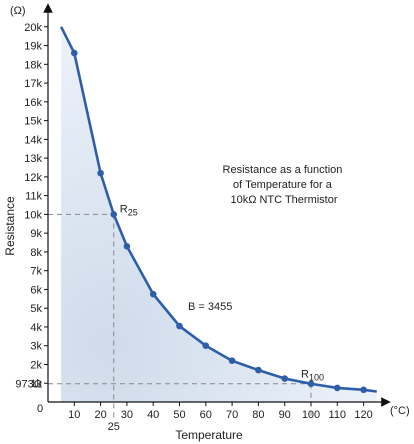 The image size is (414, 444). Describe the element at coordinates (258, 415) in the screenshot. I see `x-tick-label: 80` at that location.